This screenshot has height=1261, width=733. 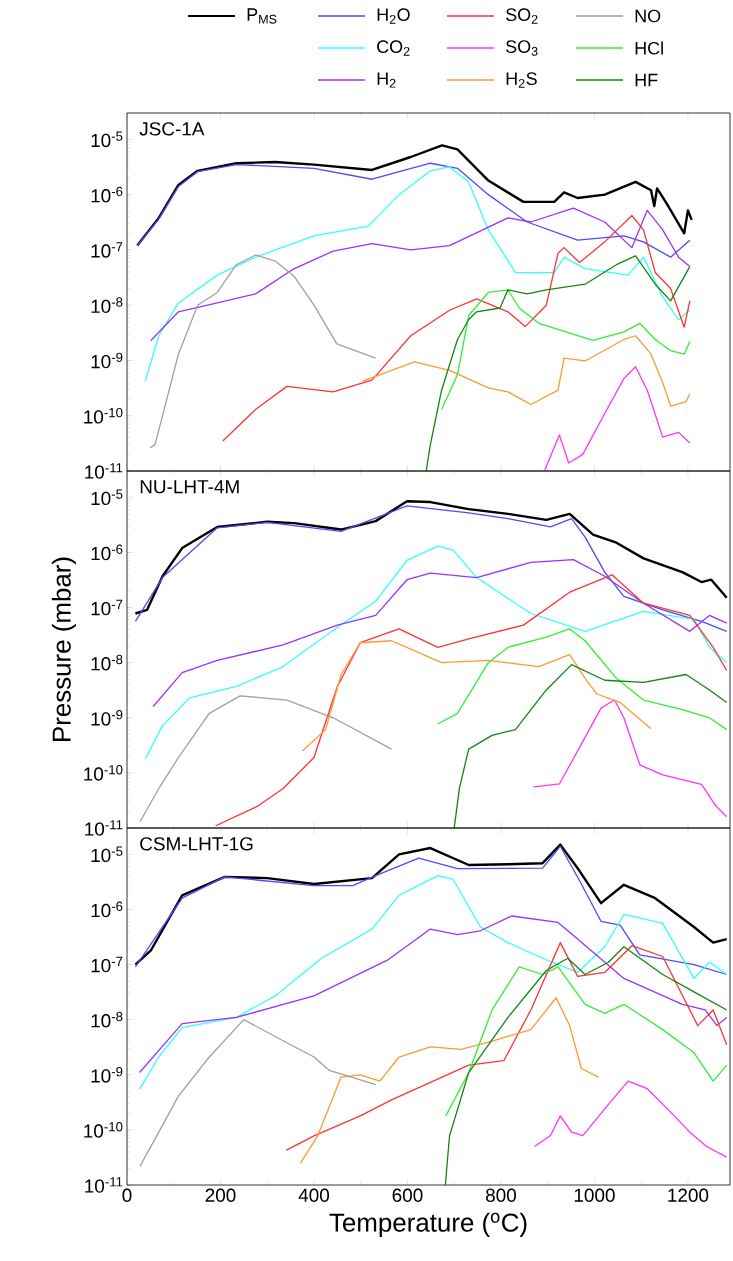 I want to click on chart-title: JSC-1A, so click(x=172, y=129).